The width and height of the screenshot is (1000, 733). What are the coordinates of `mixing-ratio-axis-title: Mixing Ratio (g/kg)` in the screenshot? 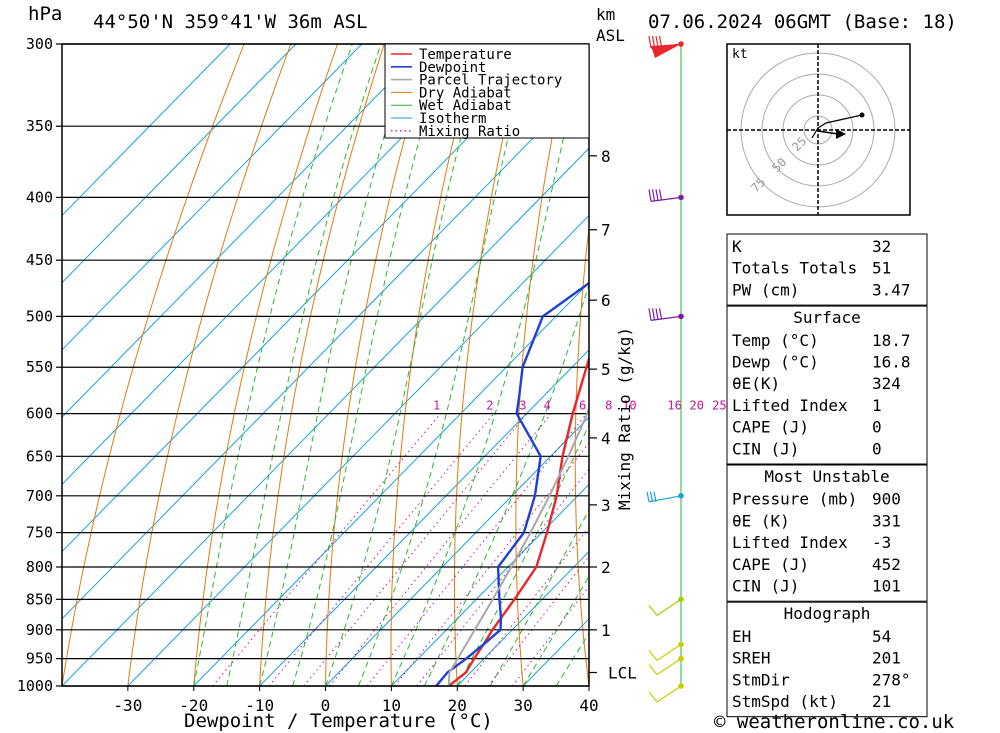 It's located at (624, 418).